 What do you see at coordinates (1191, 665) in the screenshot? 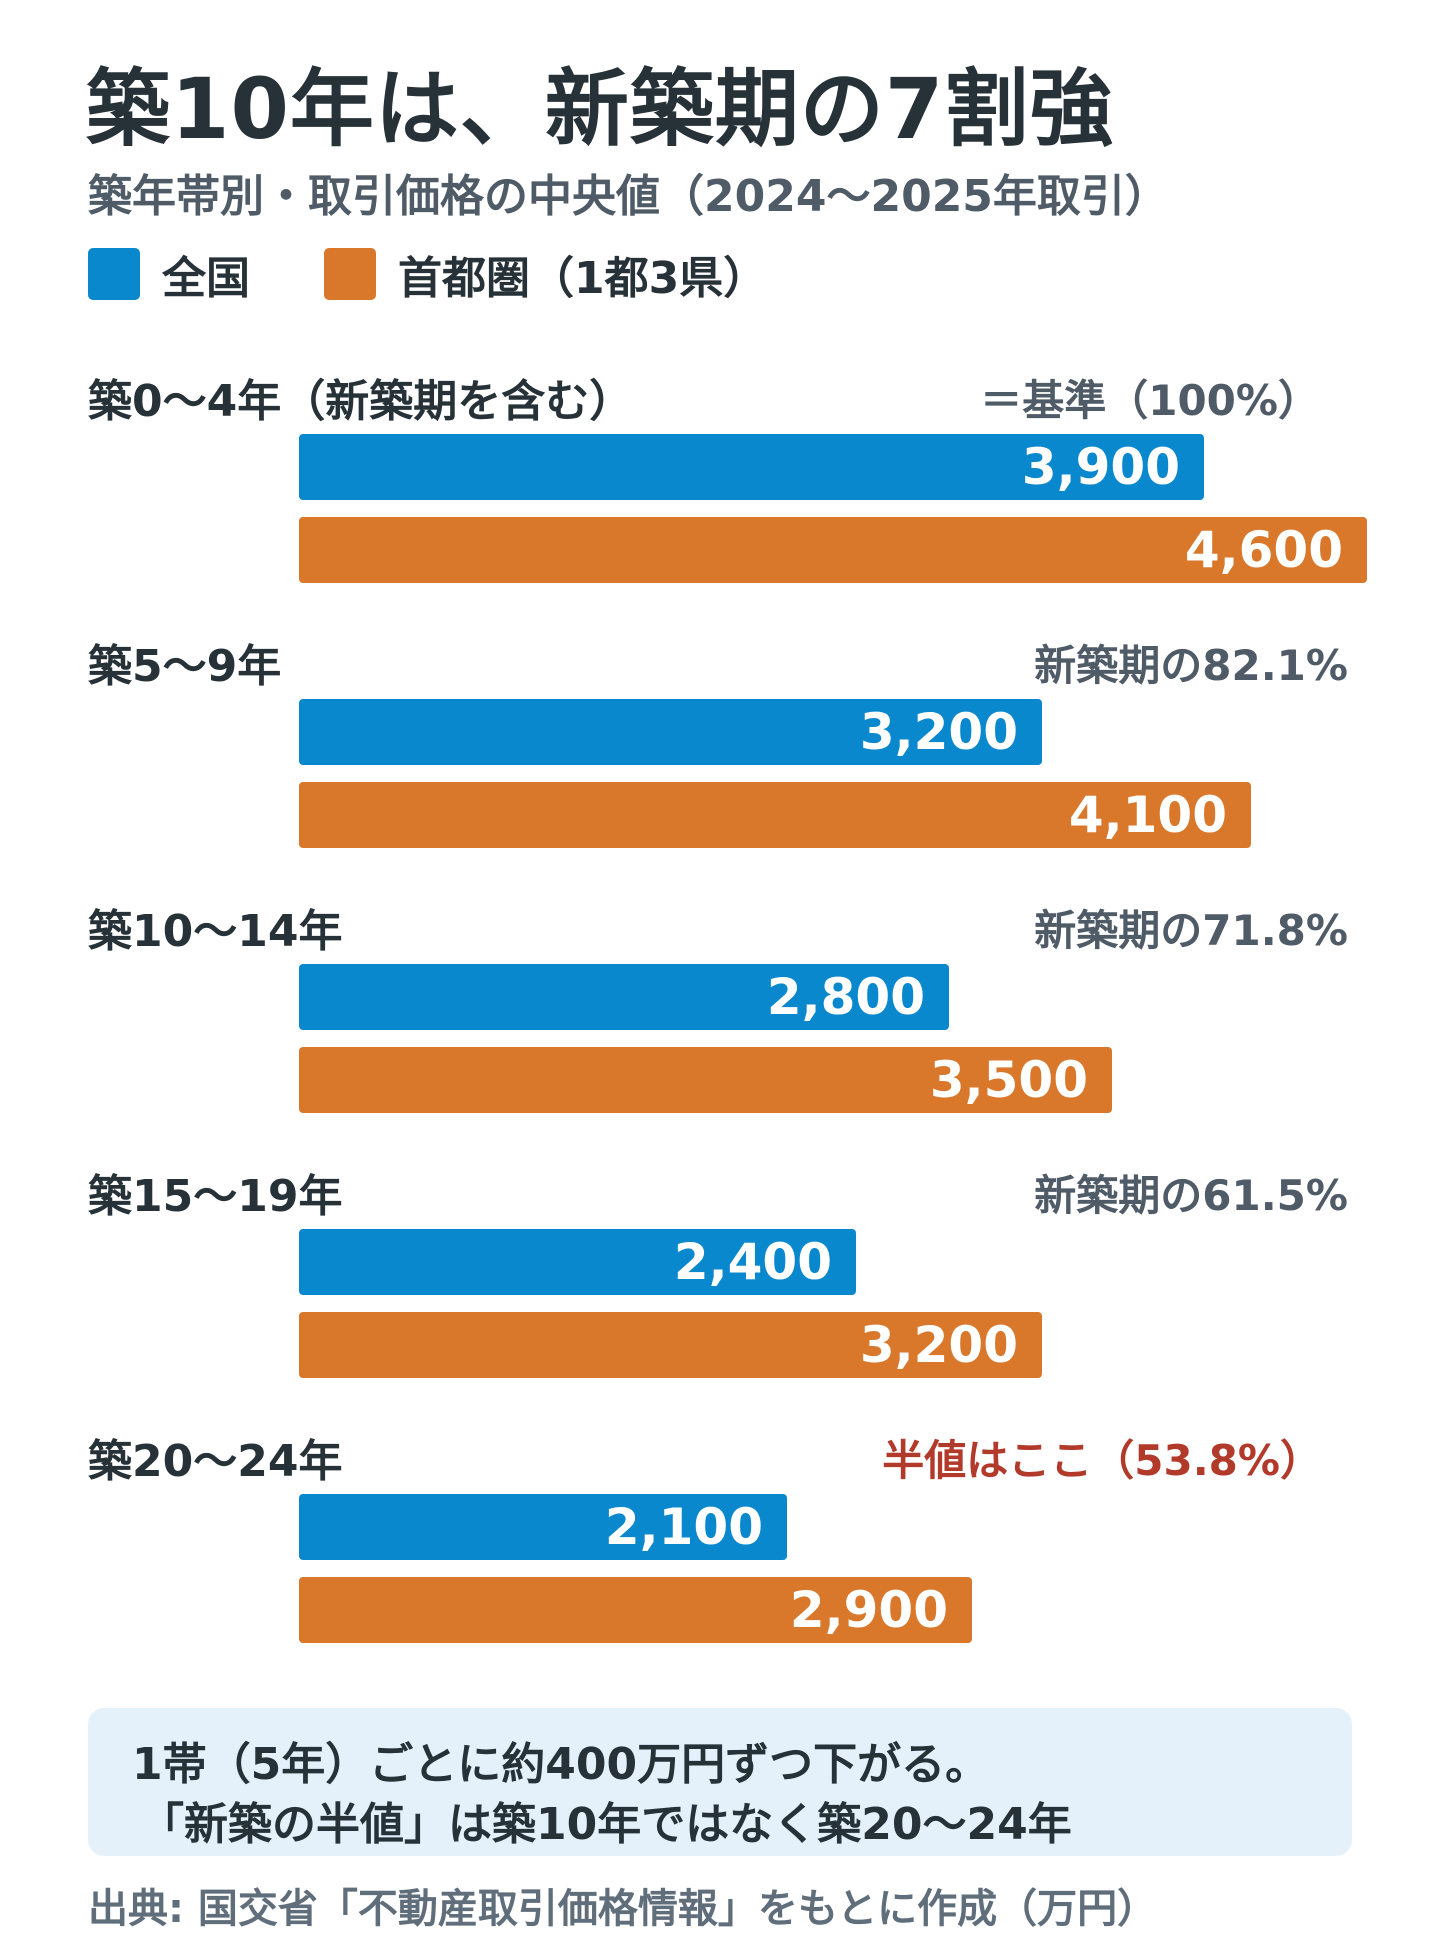
I see `category-note: 新築期の82.1%` at bounding box center [1191, 665].